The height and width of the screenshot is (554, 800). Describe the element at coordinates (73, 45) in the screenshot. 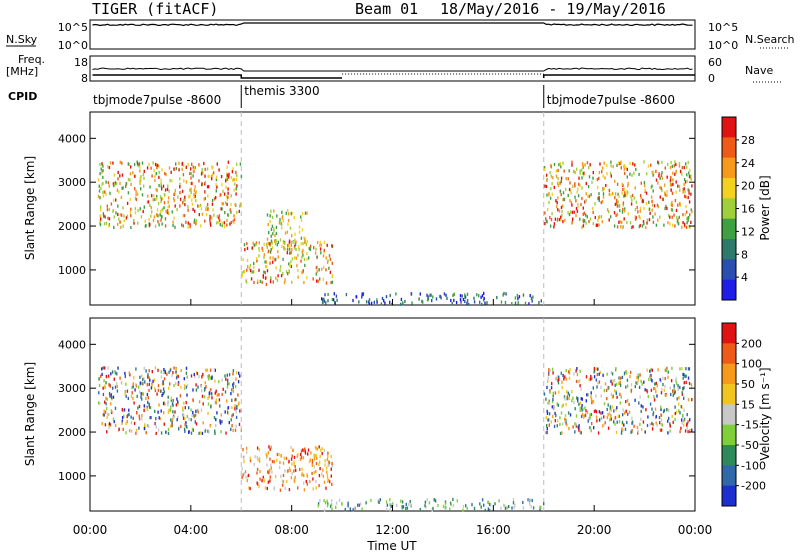

I see `count-left-tick-bottom: 10^0` at that location.